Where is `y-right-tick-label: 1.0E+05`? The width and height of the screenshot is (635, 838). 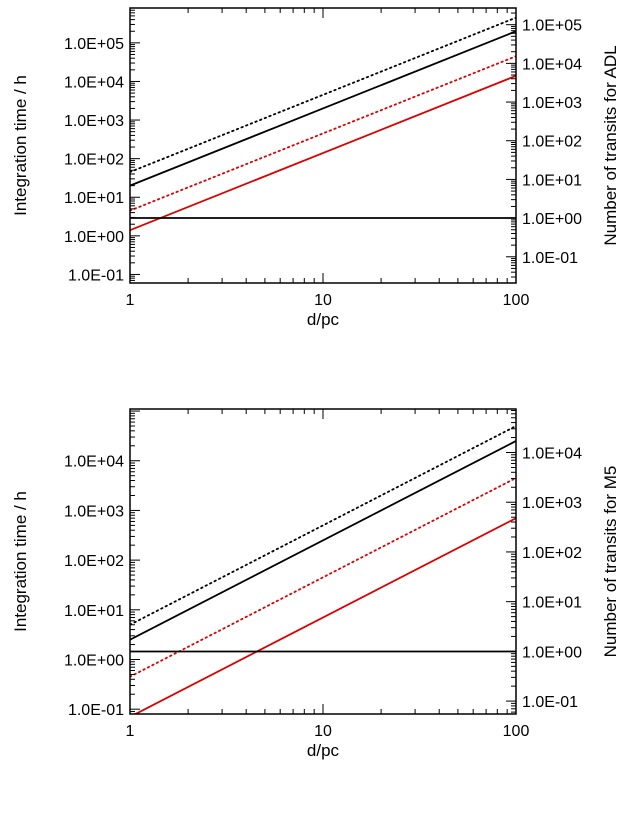
y-right-tick-label: 1.0E+05 is located at coordinates (552, 26).